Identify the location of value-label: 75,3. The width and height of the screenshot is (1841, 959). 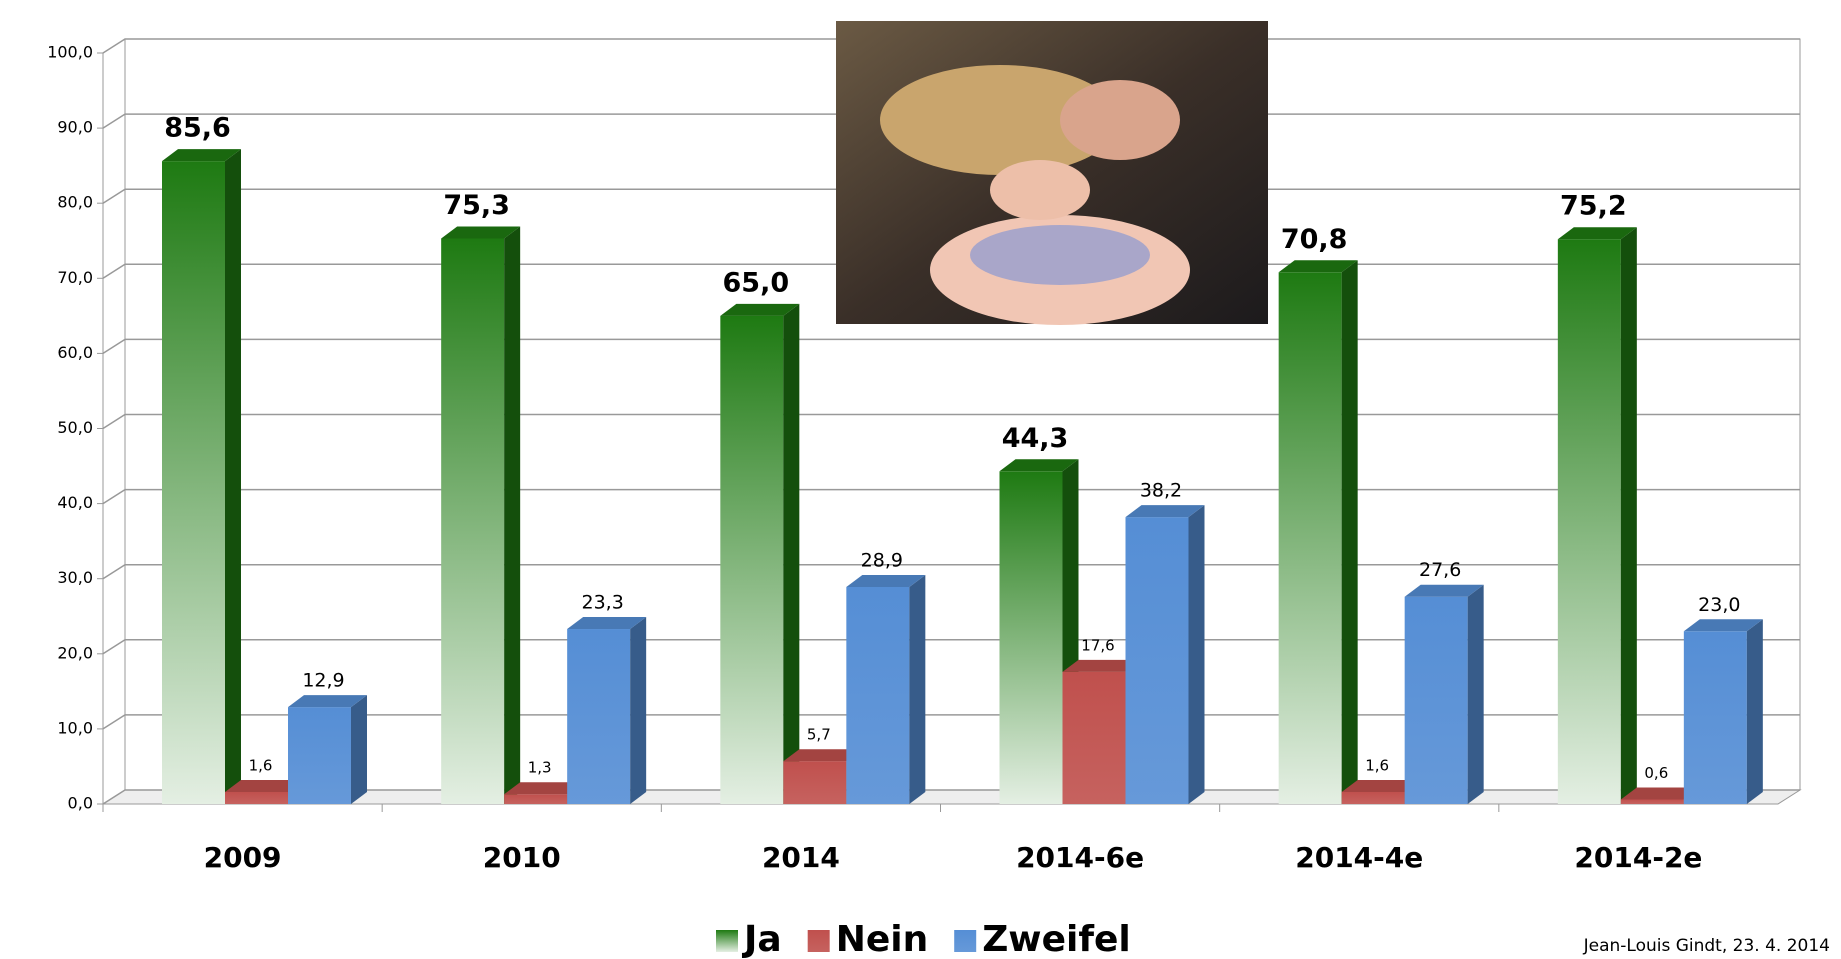
(476, 205).